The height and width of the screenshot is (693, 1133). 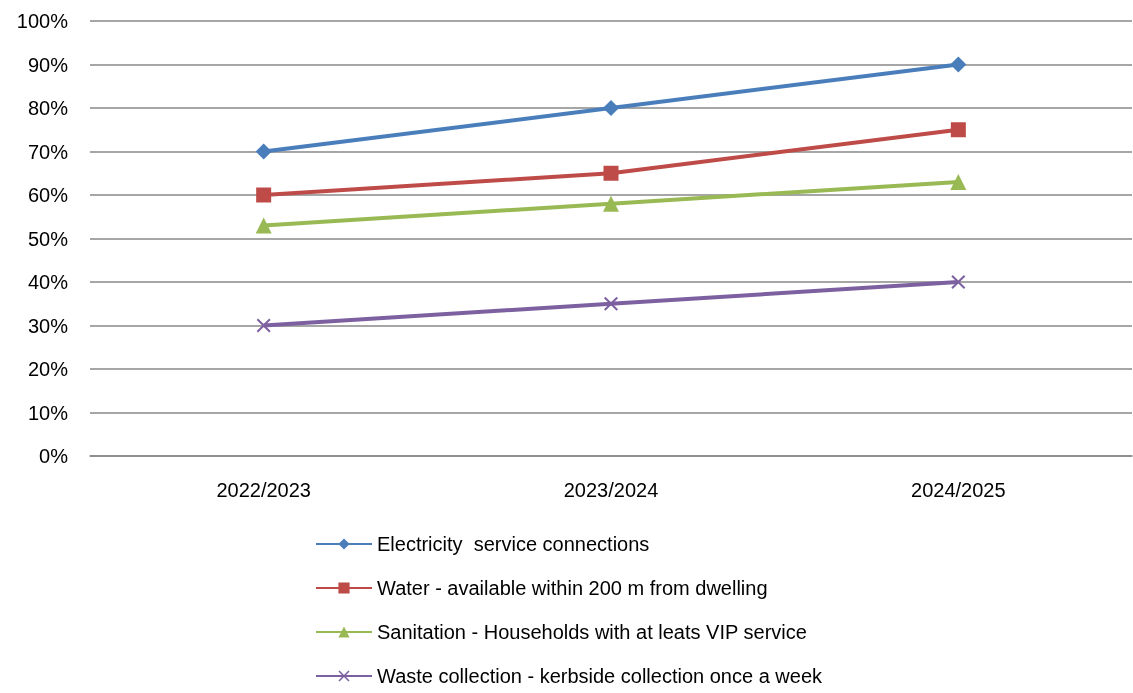 What do you see at coordinates (611, 490) in the screenshot?
I see `x-tick-label: 2023/2024` at bounding box center [611, 490].